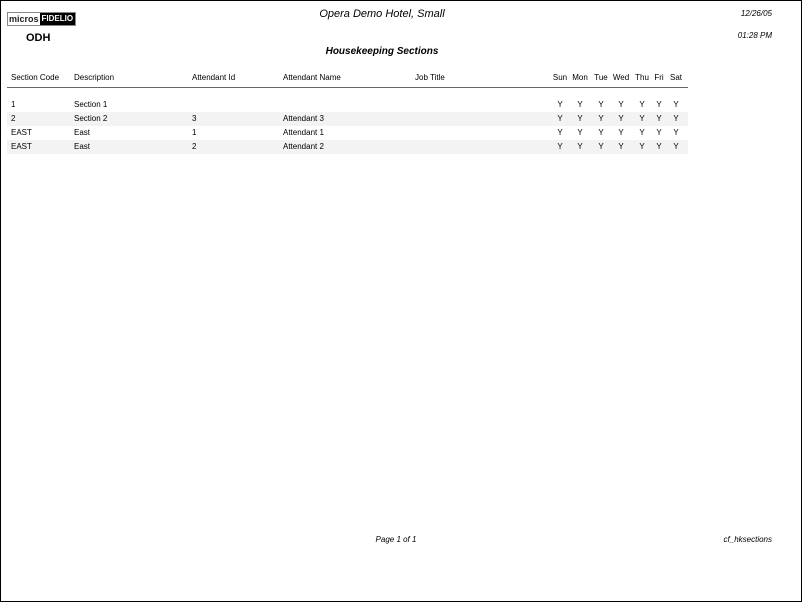 The image size is (802, 602). Describe the element at coordinates (312, 77) in the screenshot. I see `column-header: Attendant Name` at that location.